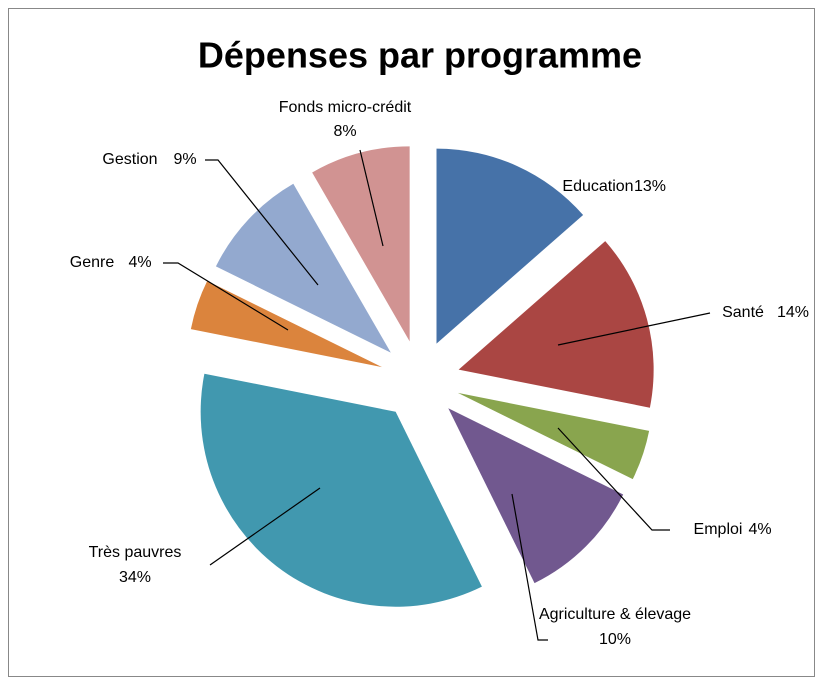  Describe the element at coordinates (718, 529) in the screenshot. I see `slice-label: Emploi` at that location.